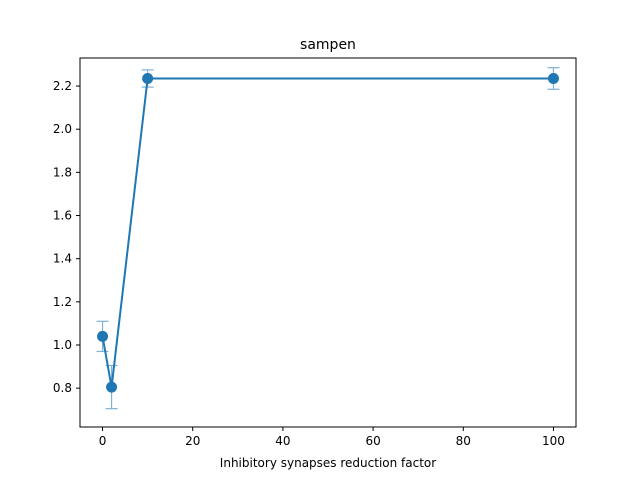 The height and width of the screenshot is (484, 640). What do you see at coordinates (62, 129) in the screenshot?
I see `y-tick-label: 2.0` at bounding box center [62, 129].